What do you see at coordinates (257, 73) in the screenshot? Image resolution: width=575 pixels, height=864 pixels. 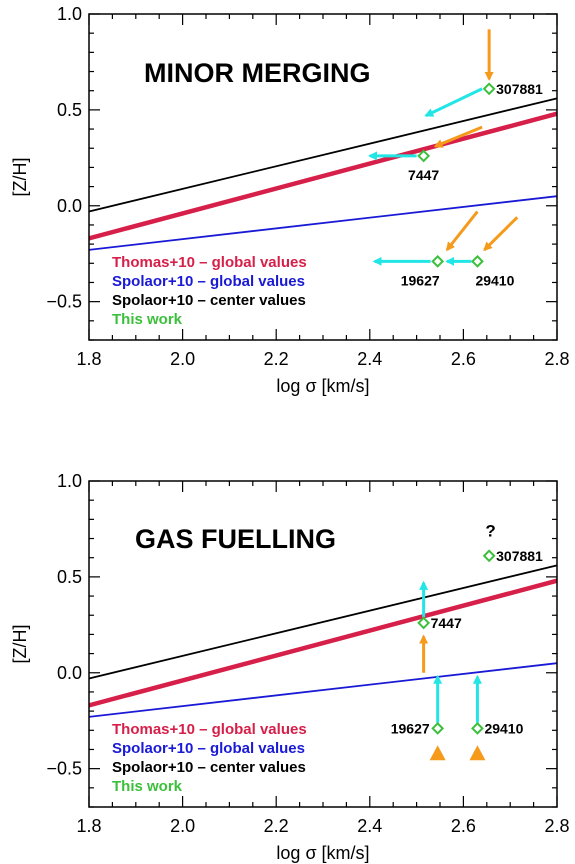 I see `panel-title: MINOR MERGING` at bounding box center [257, 73].